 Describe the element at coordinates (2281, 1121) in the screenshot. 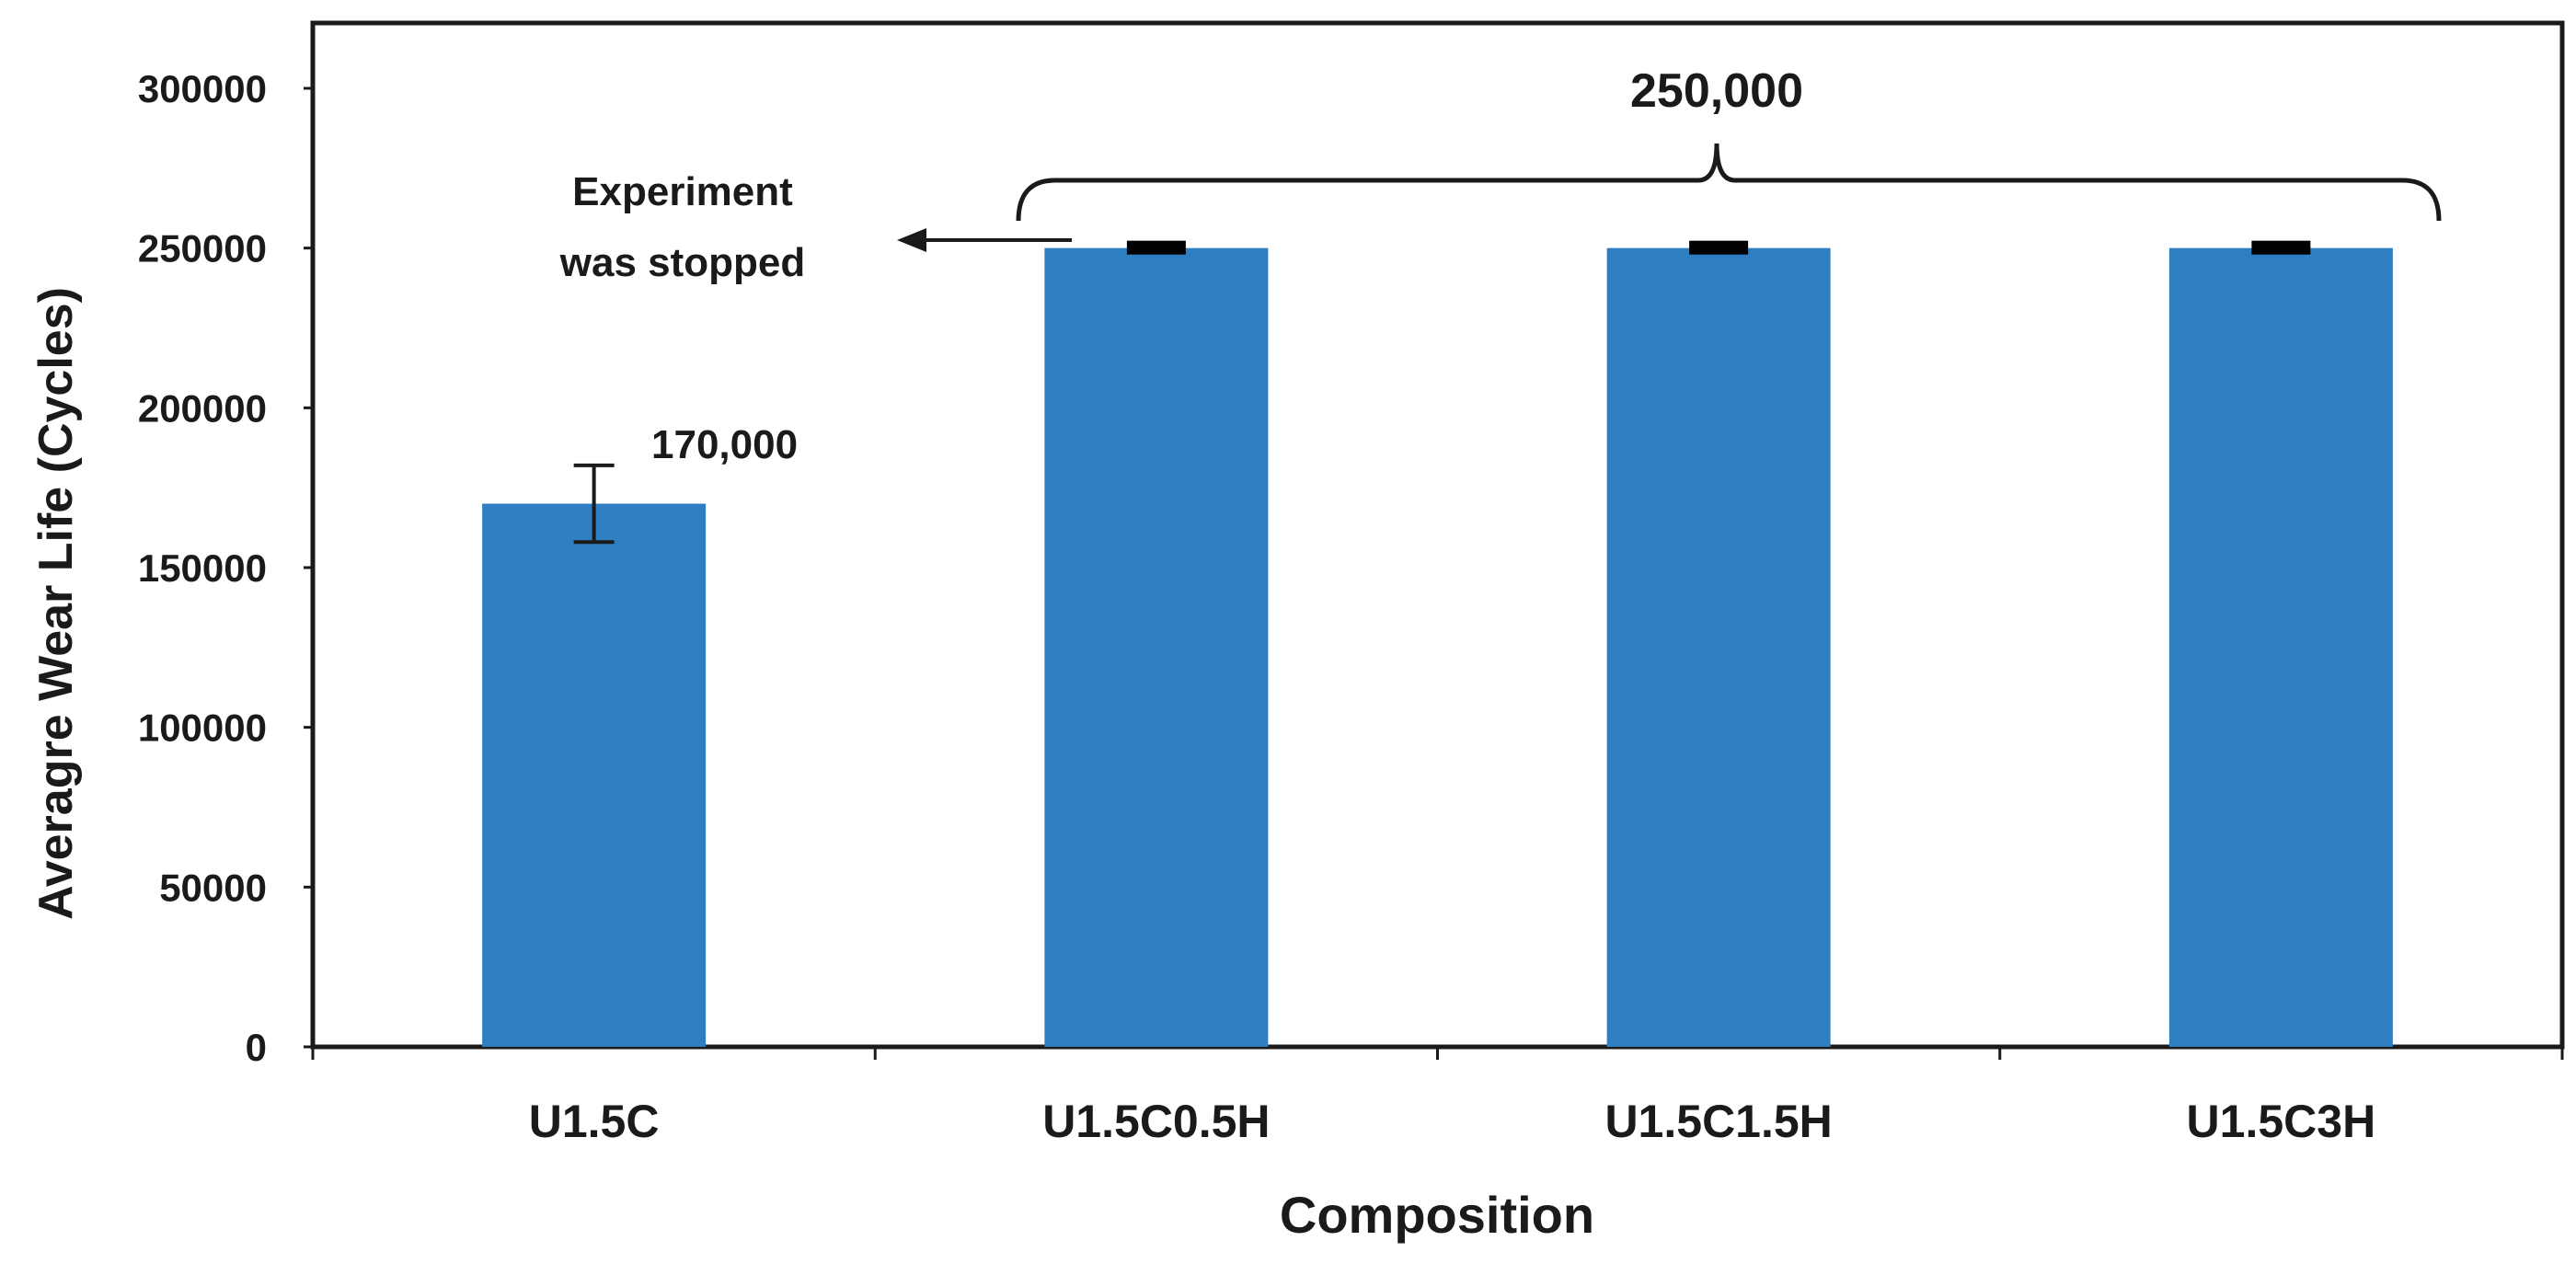

I see `x-tick-label: U1.5C3H` at that location.